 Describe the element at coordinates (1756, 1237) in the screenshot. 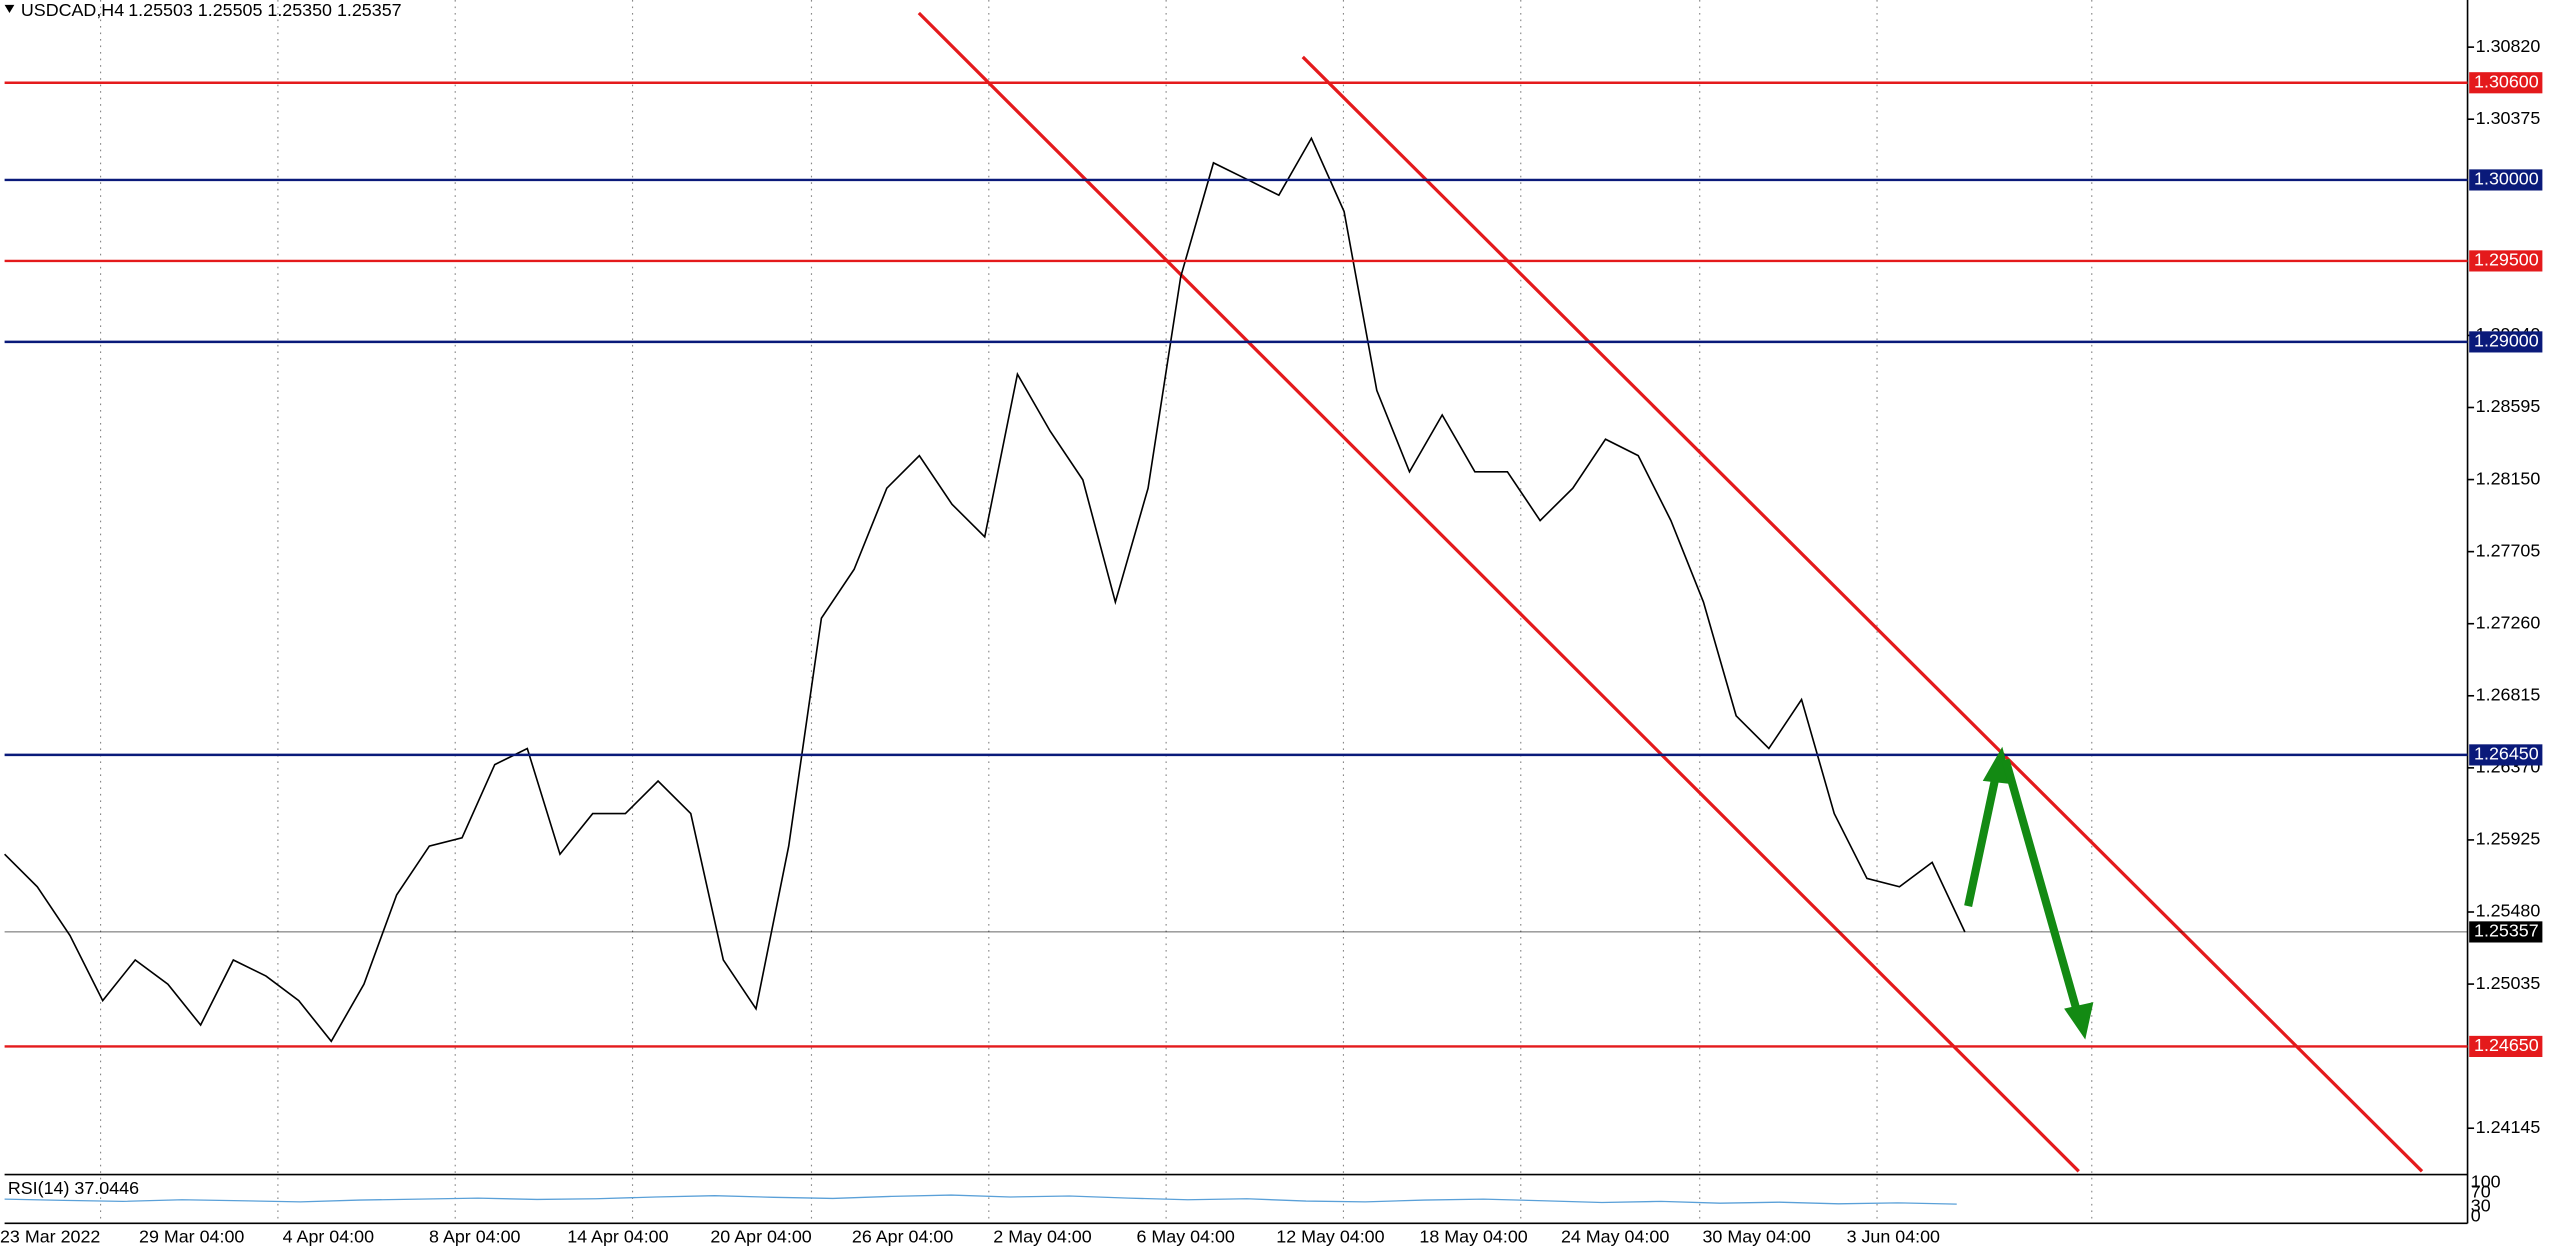

I see `x-tick-label: 30 May 04:00` at that location.